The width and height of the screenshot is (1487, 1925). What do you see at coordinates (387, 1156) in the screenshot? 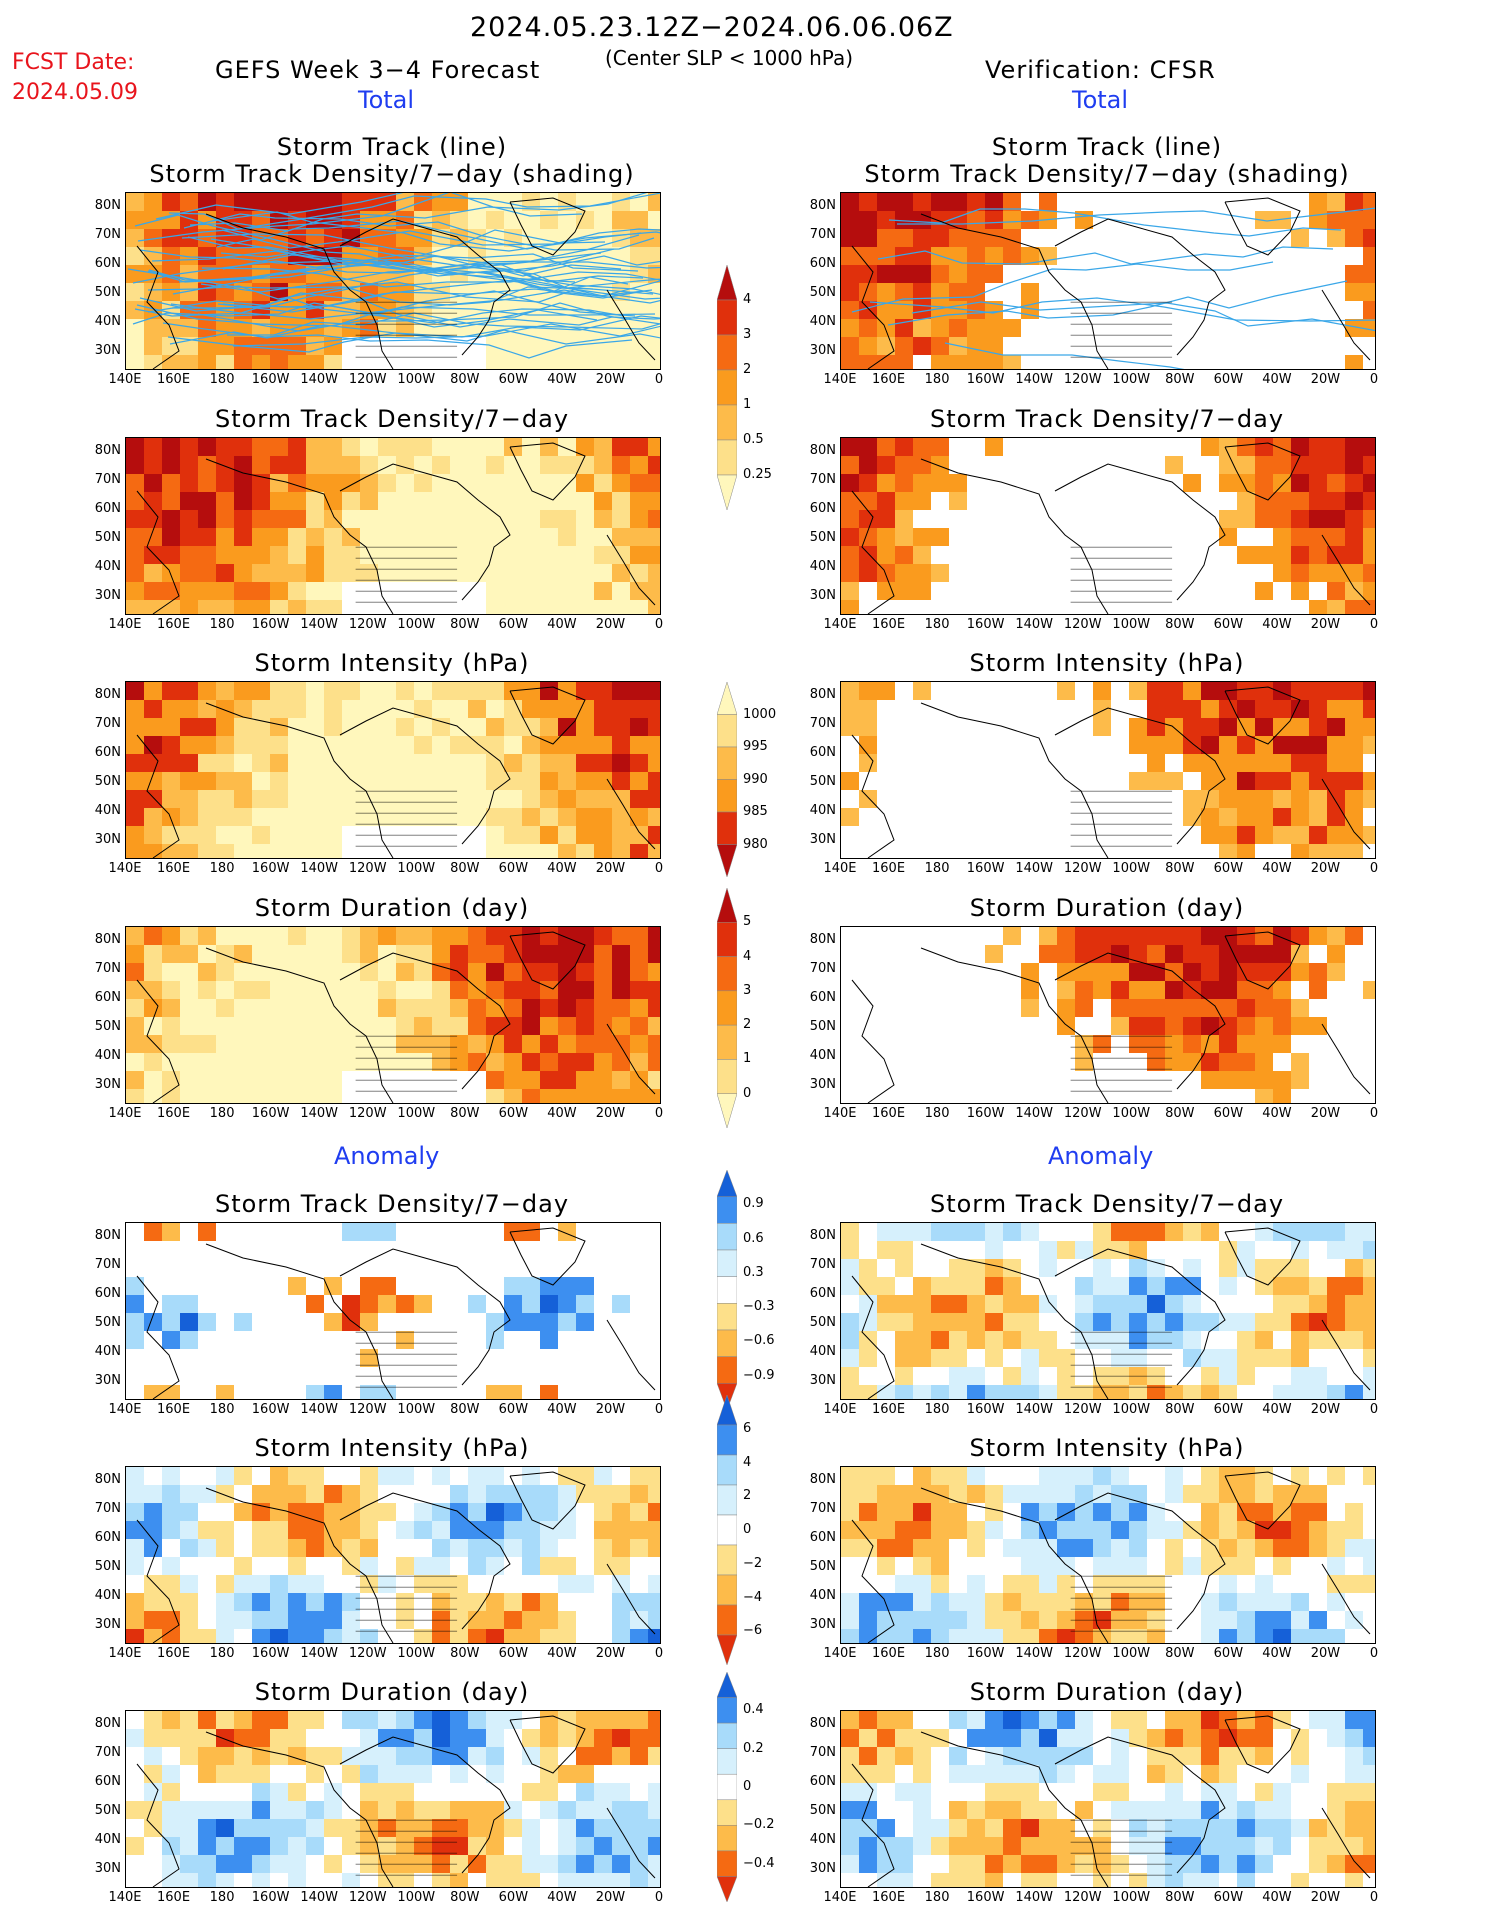
I see `section-anomaly-left: Anomaly` at bounding box center [387, 1156].